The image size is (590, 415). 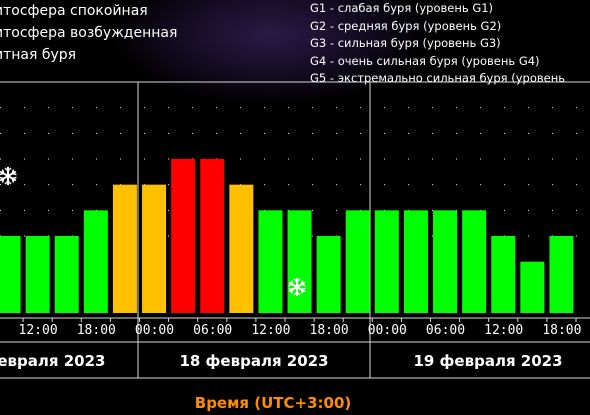 I want to click on legend-item-storm: итная буря, so click(x=38, y=55).